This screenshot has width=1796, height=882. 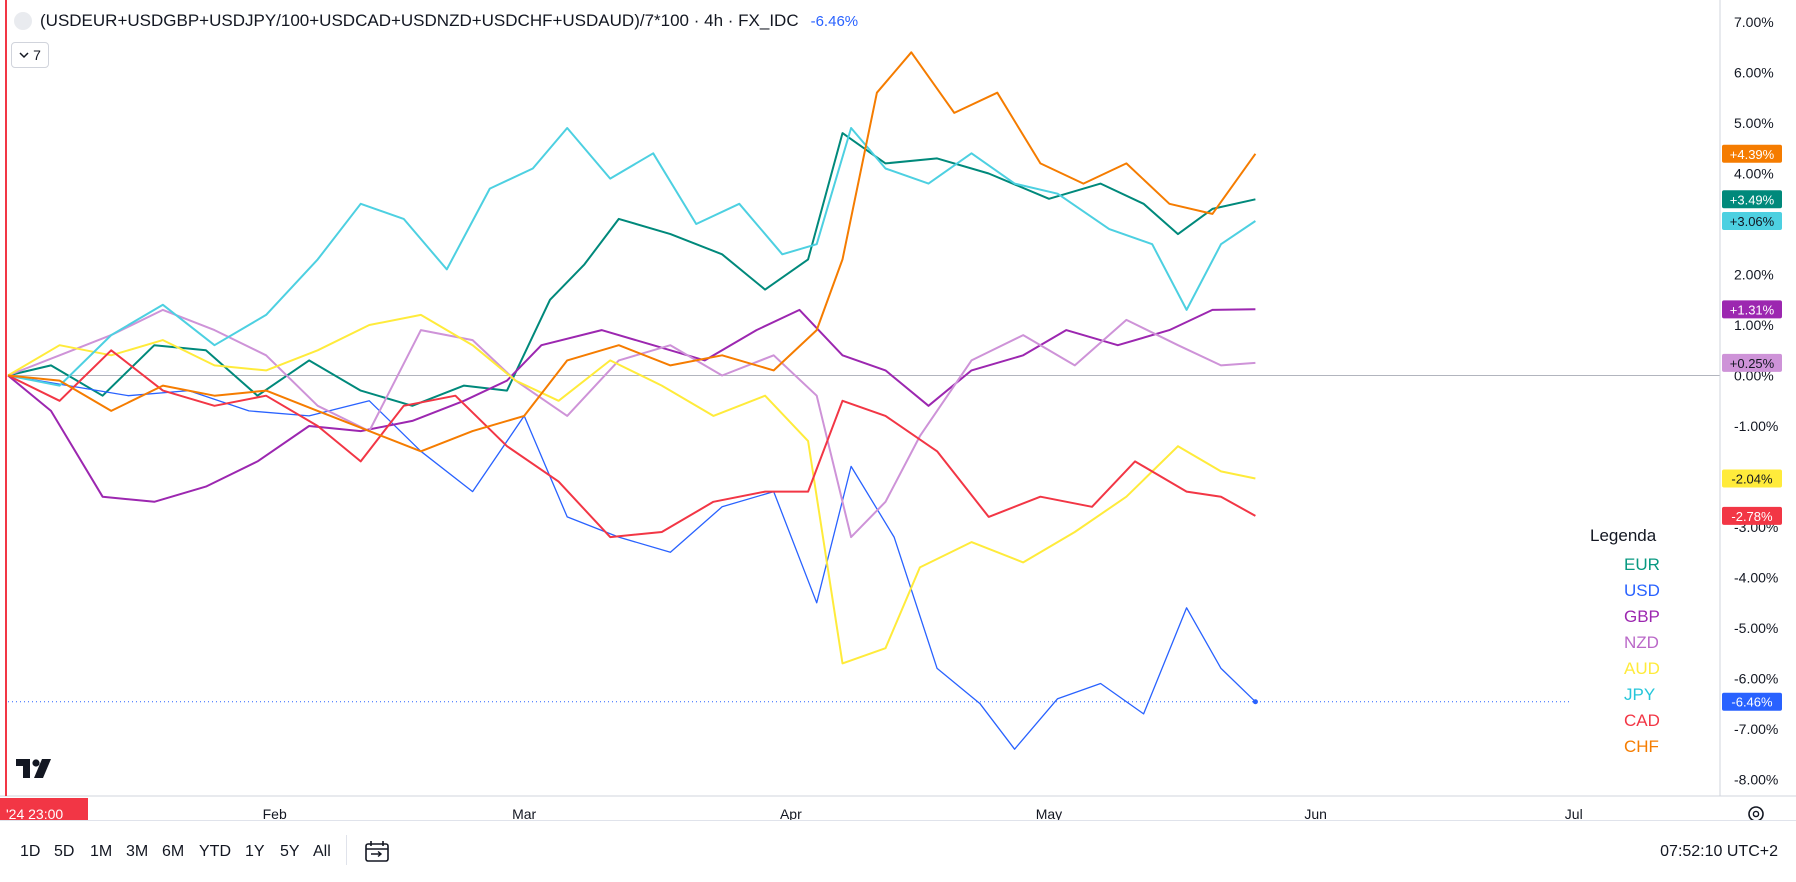 I want to click on chart-legend: Legenda EUR USD GBP NZD AUD JPY CAD CHF, so click(x=1650, y=643).